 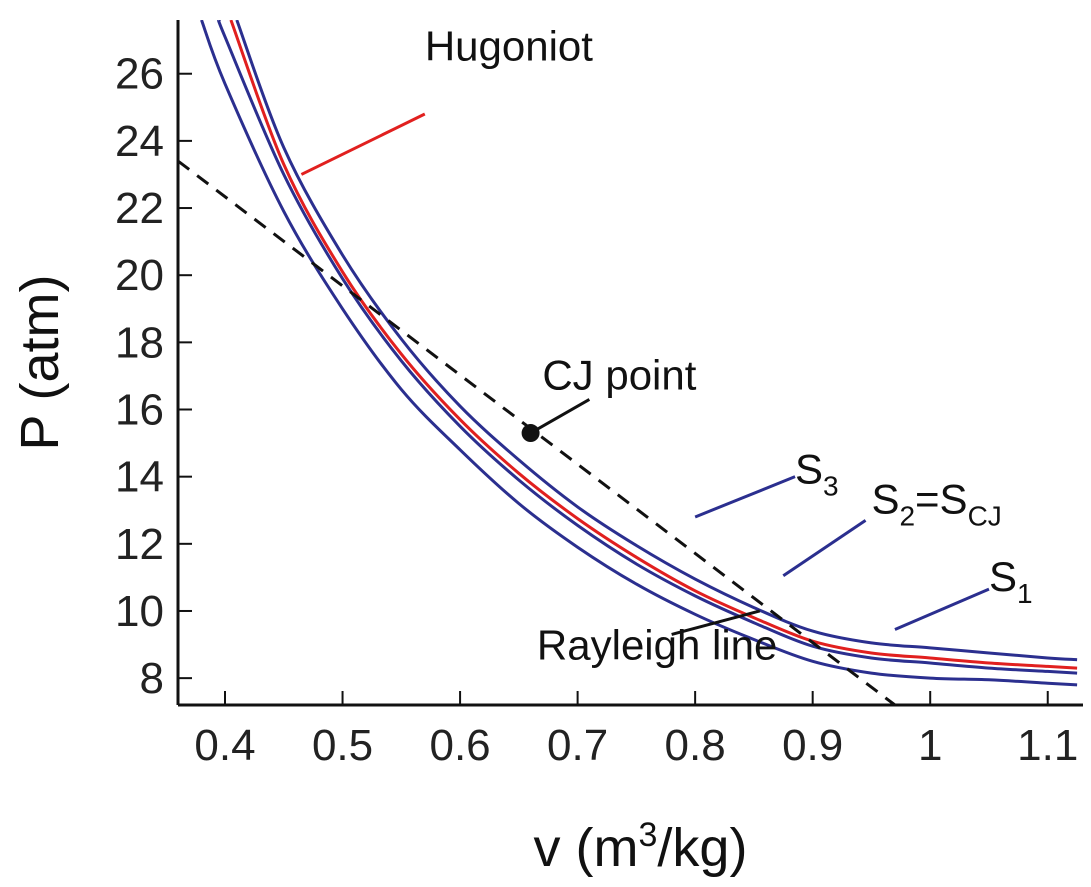 I want to click on x-axis-title: v (m3/kg), so click(x=641, y=847).